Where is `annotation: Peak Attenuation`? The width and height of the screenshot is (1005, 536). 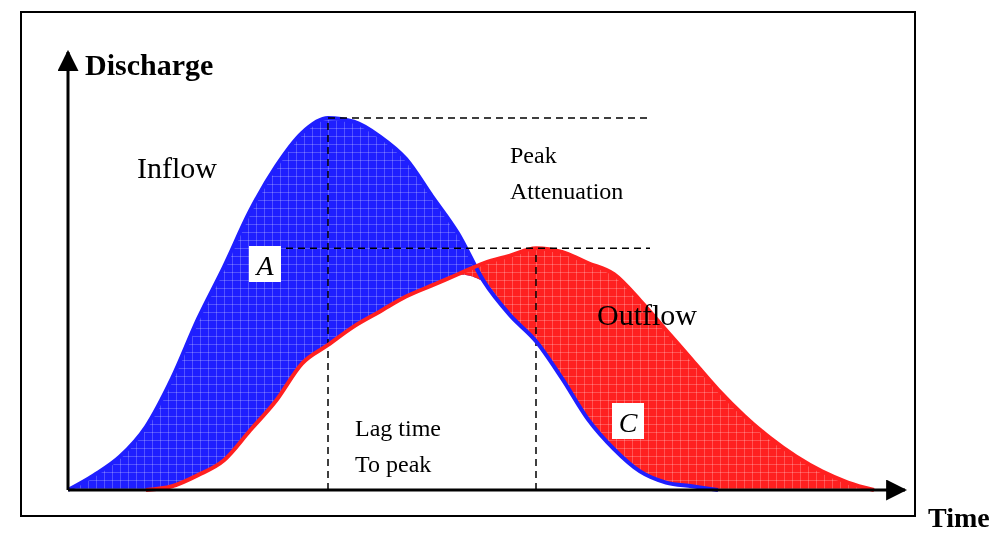 annotation: Peak Attenuation is located at coordinates (567, 173).